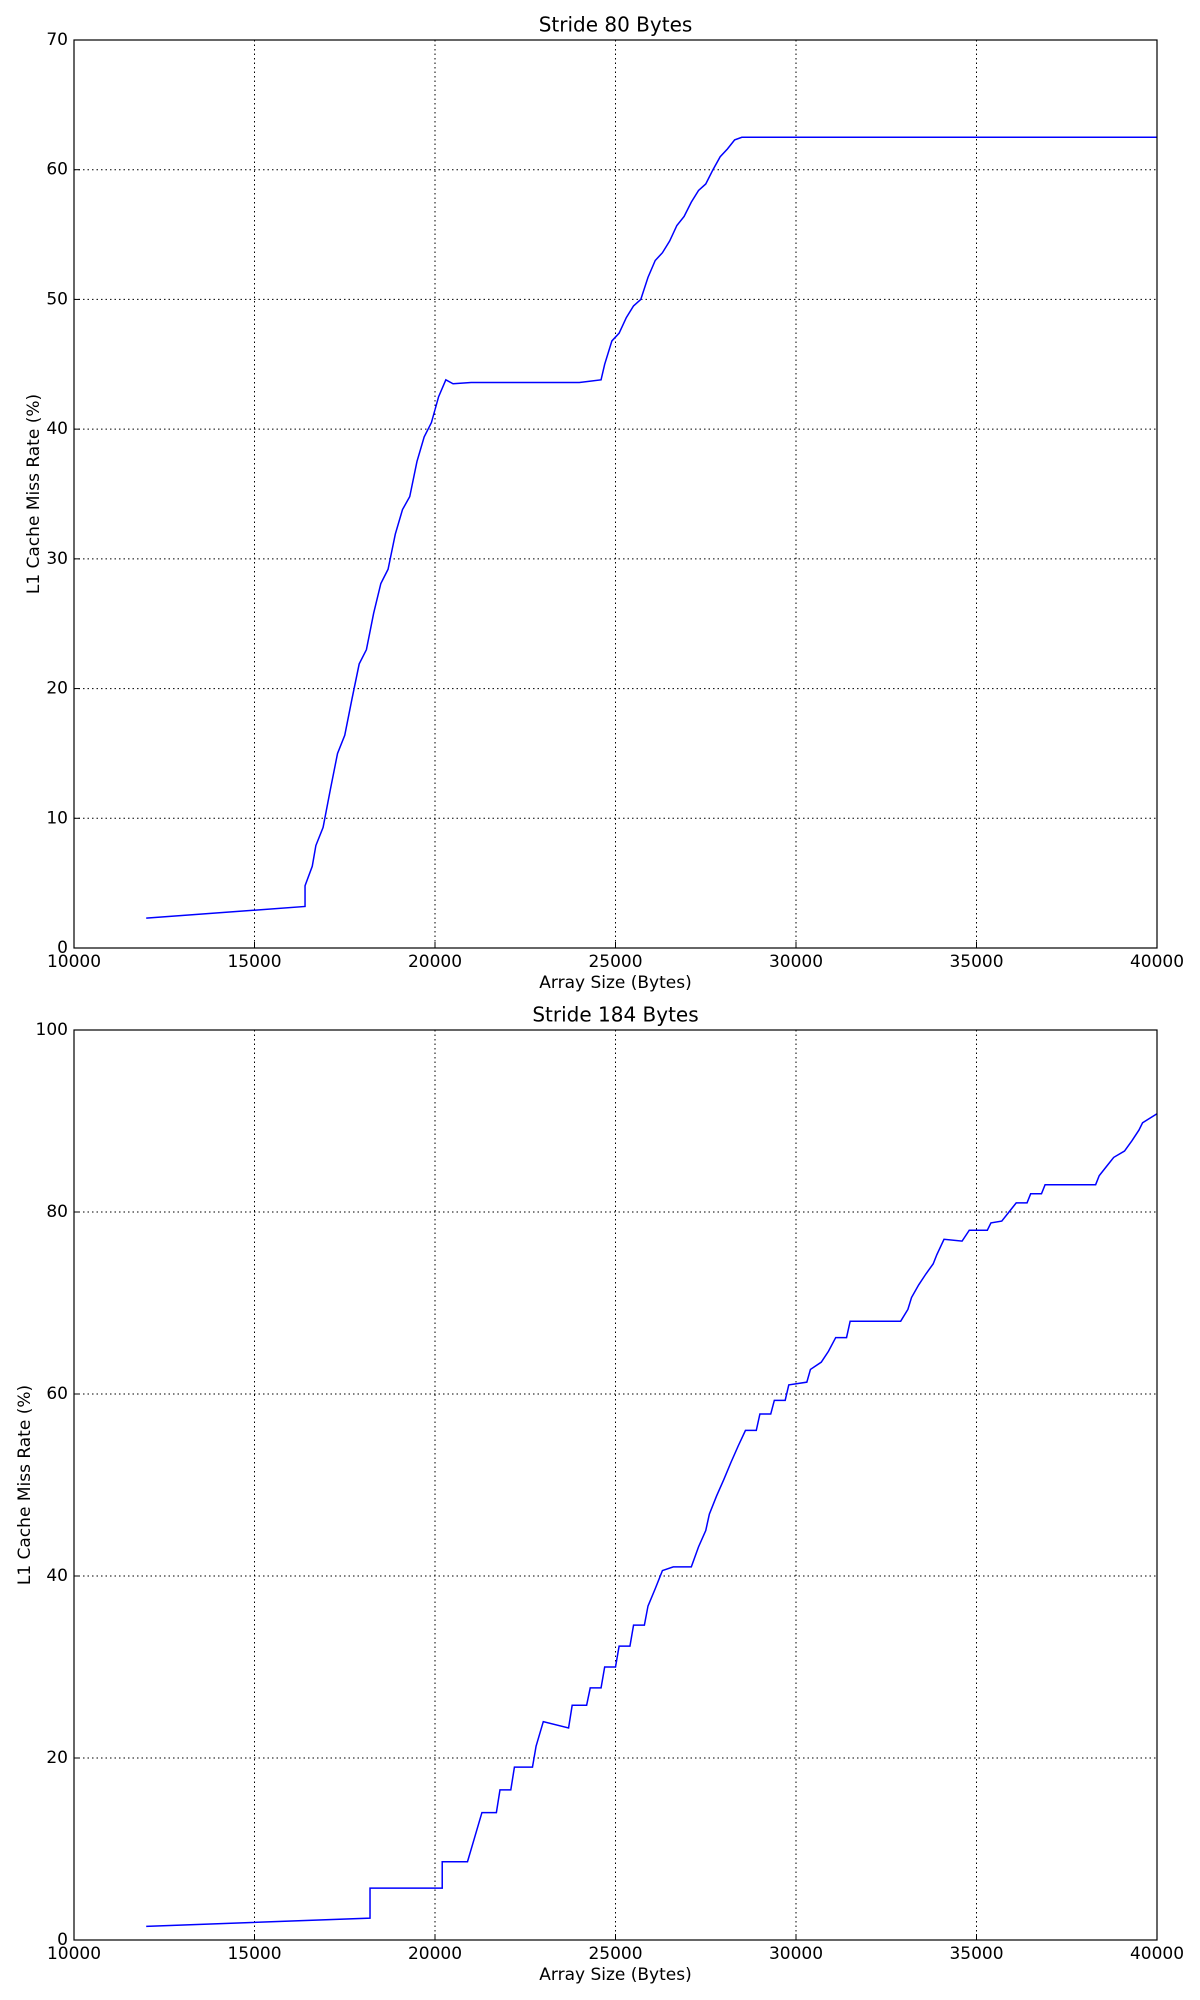  Describe the element at coordinates (57, 1212) in the screenshot. I see `y-tick-label: 80` at that location.